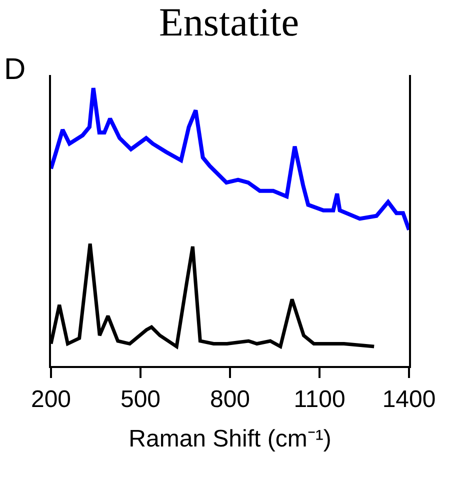 The height and width of the screenshot is (494, 449). Describe the element at coordinates (229, 22) in the screenshot. I see `chart-title: Enstatite` at that location.